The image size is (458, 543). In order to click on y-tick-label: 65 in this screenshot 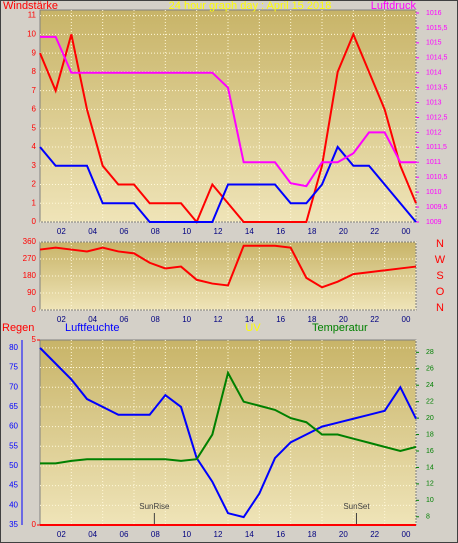, I will do `click(13, 406)`.